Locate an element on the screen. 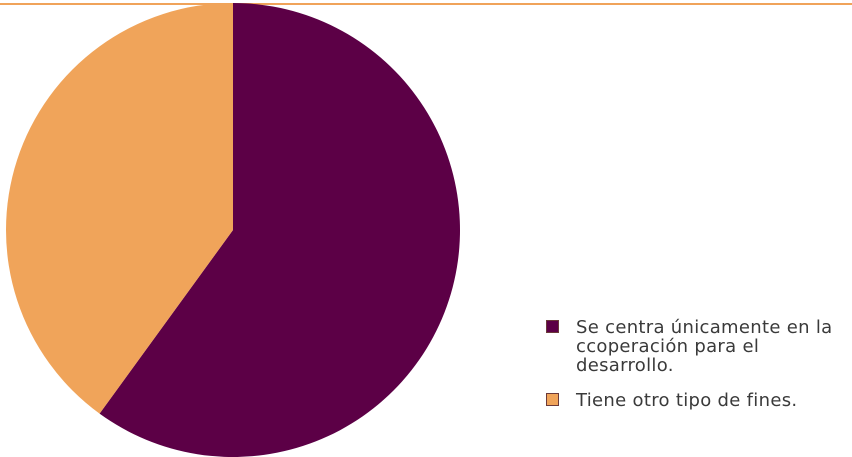  legend-label-otro-tipo: Tiene otro tipo de fines. is located at coordinates (687, 400).